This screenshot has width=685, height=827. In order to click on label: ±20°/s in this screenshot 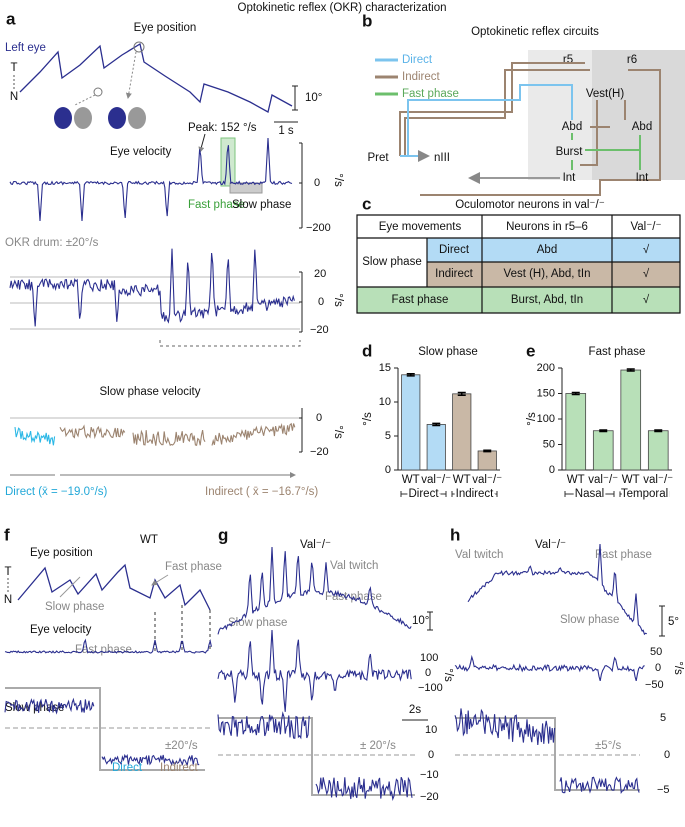, I will do `click(181, 746)`.